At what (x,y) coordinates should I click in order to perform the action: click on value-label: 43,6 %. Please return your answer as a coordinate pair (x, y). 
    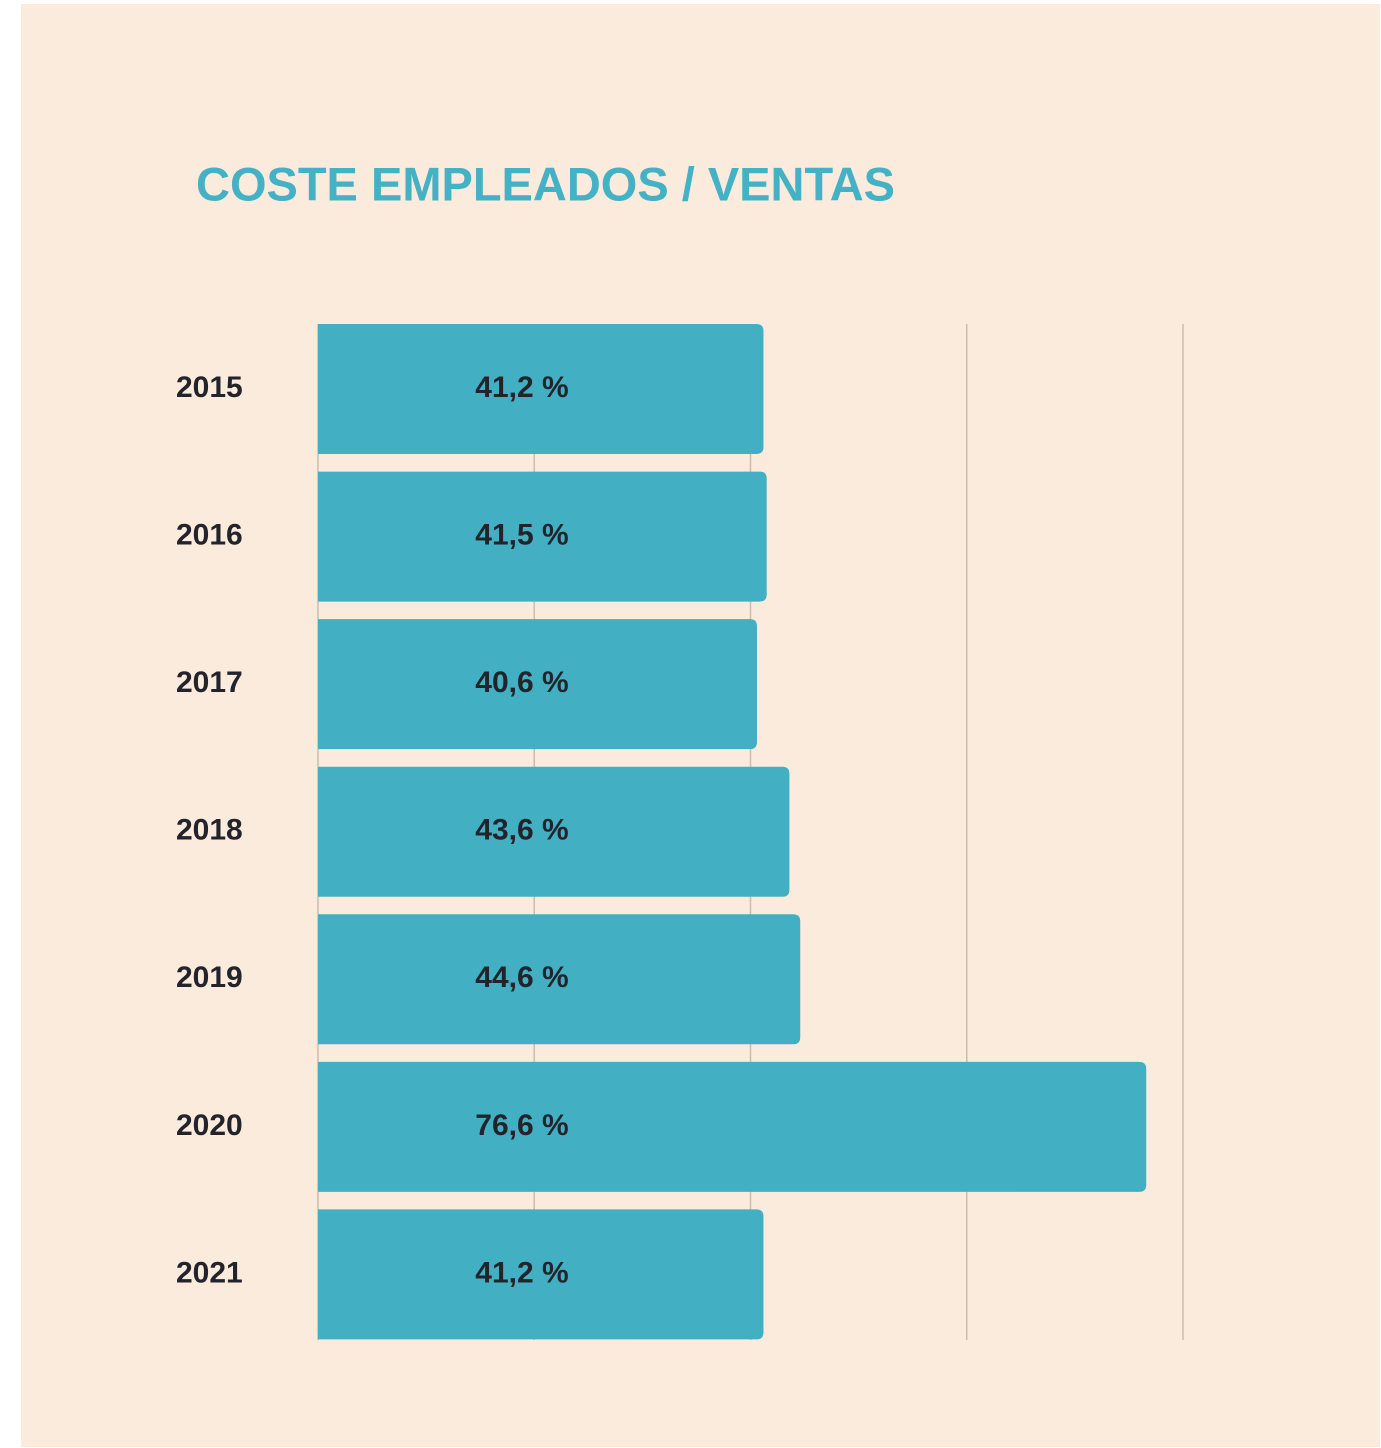
    Looking at the image, I should click on (521, 830).